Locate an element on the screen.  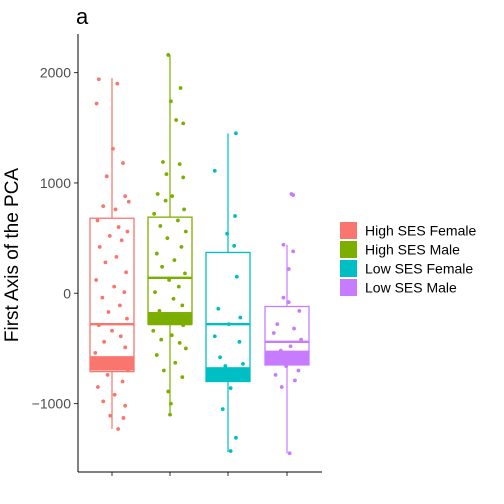
box is located at coordinates (228, 317).